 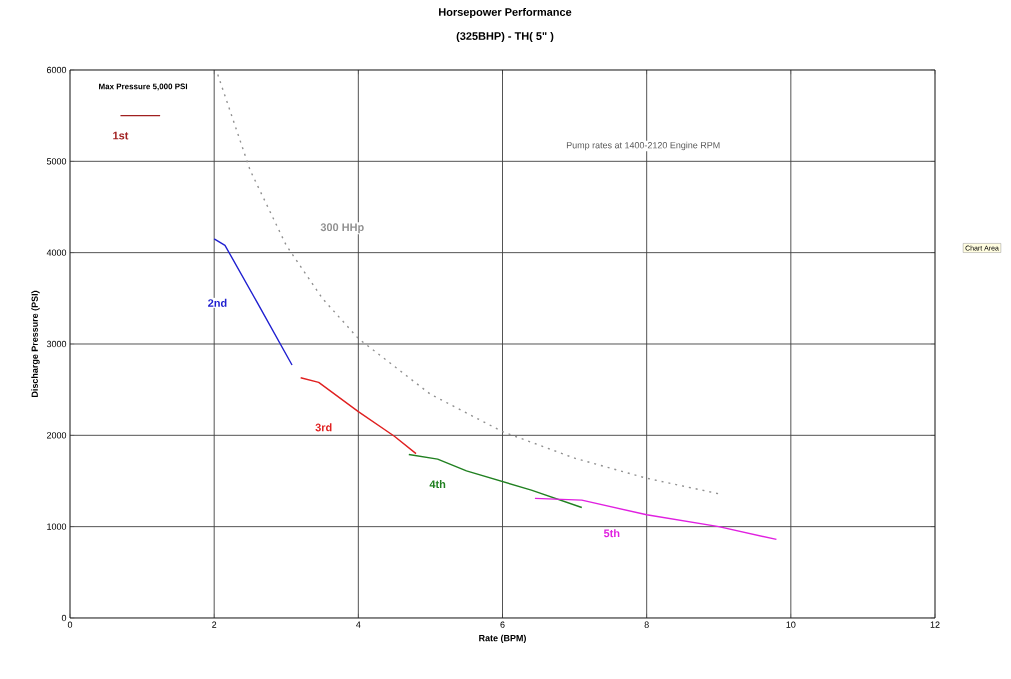 I want to click on series-label: 5th, so click(x=611, y=533).